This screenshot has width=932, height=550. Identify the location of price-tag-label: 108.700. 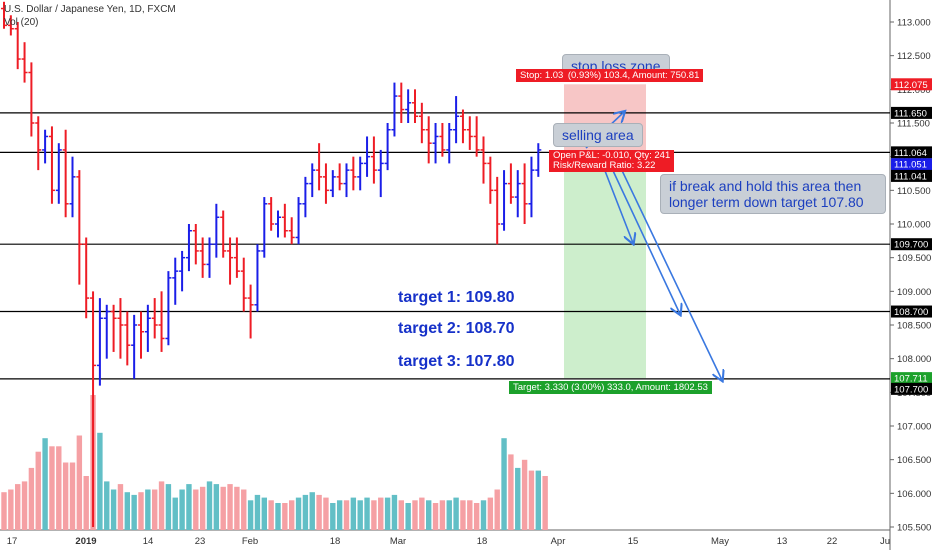
(911, 312).